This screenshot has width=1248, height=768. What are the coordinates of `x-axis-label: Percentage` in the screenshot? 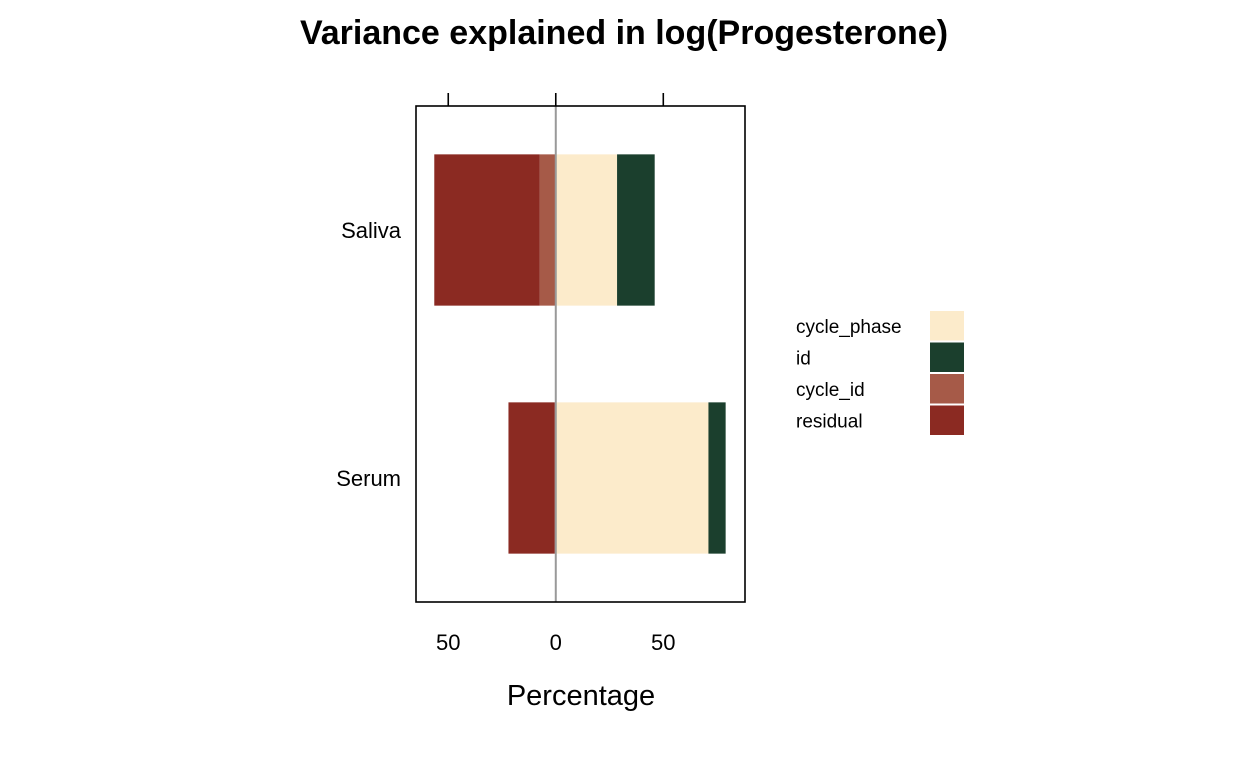 It's located at (581, 696).